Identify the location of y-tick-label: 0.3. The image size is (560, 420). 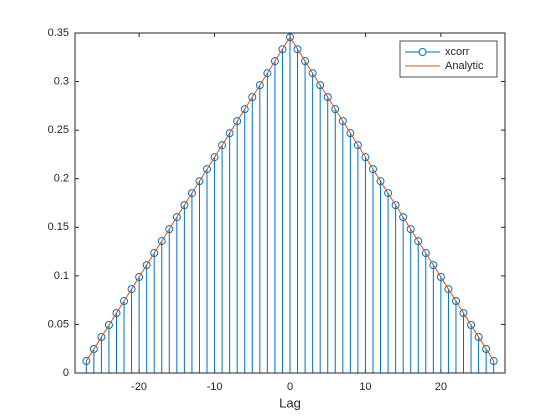
(61, 81).